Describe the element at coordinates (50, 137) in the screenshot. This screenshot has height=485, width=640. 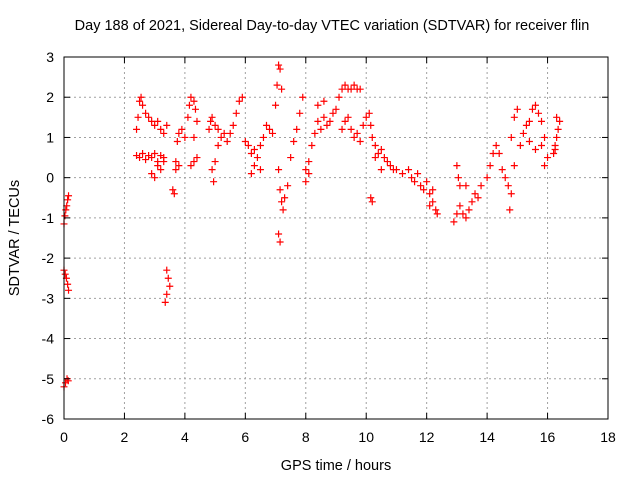
I see `y-tick-label: 1` at that location.